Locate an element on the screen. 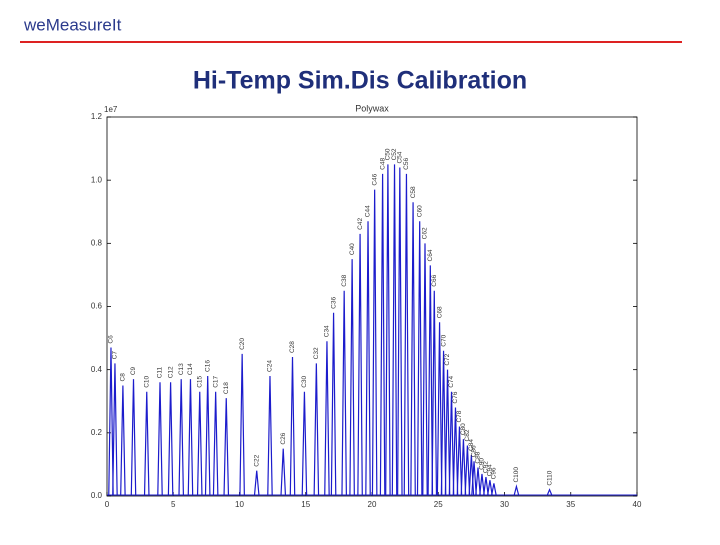  peak-label: C17 is located at coordinates (215, 381).